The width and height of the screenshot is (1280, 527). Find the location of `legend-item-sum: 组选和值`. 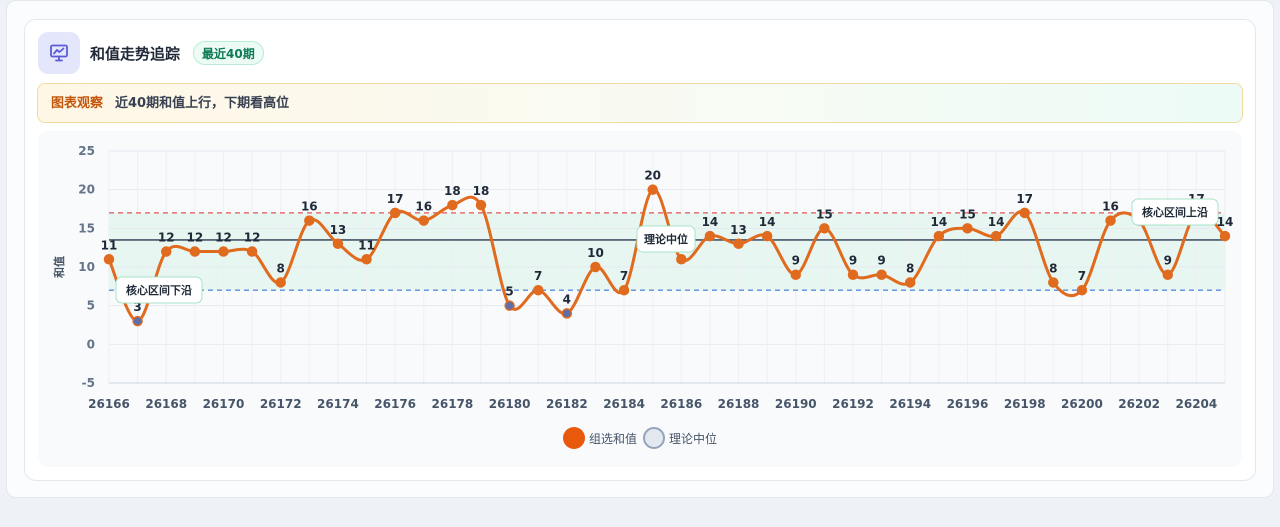

legend-item-sum: 组选和值 is located at coordinates (599, 438).